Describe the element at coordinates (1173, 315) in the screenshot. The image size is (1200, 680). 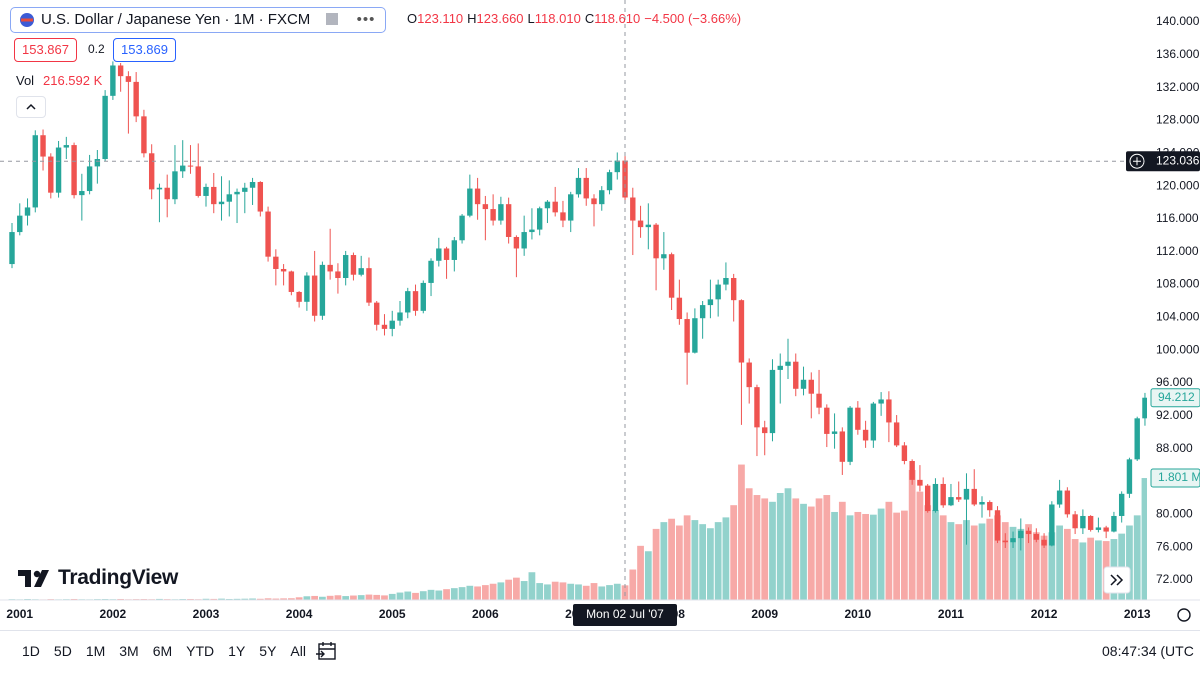
I see `price-axis` at that location.